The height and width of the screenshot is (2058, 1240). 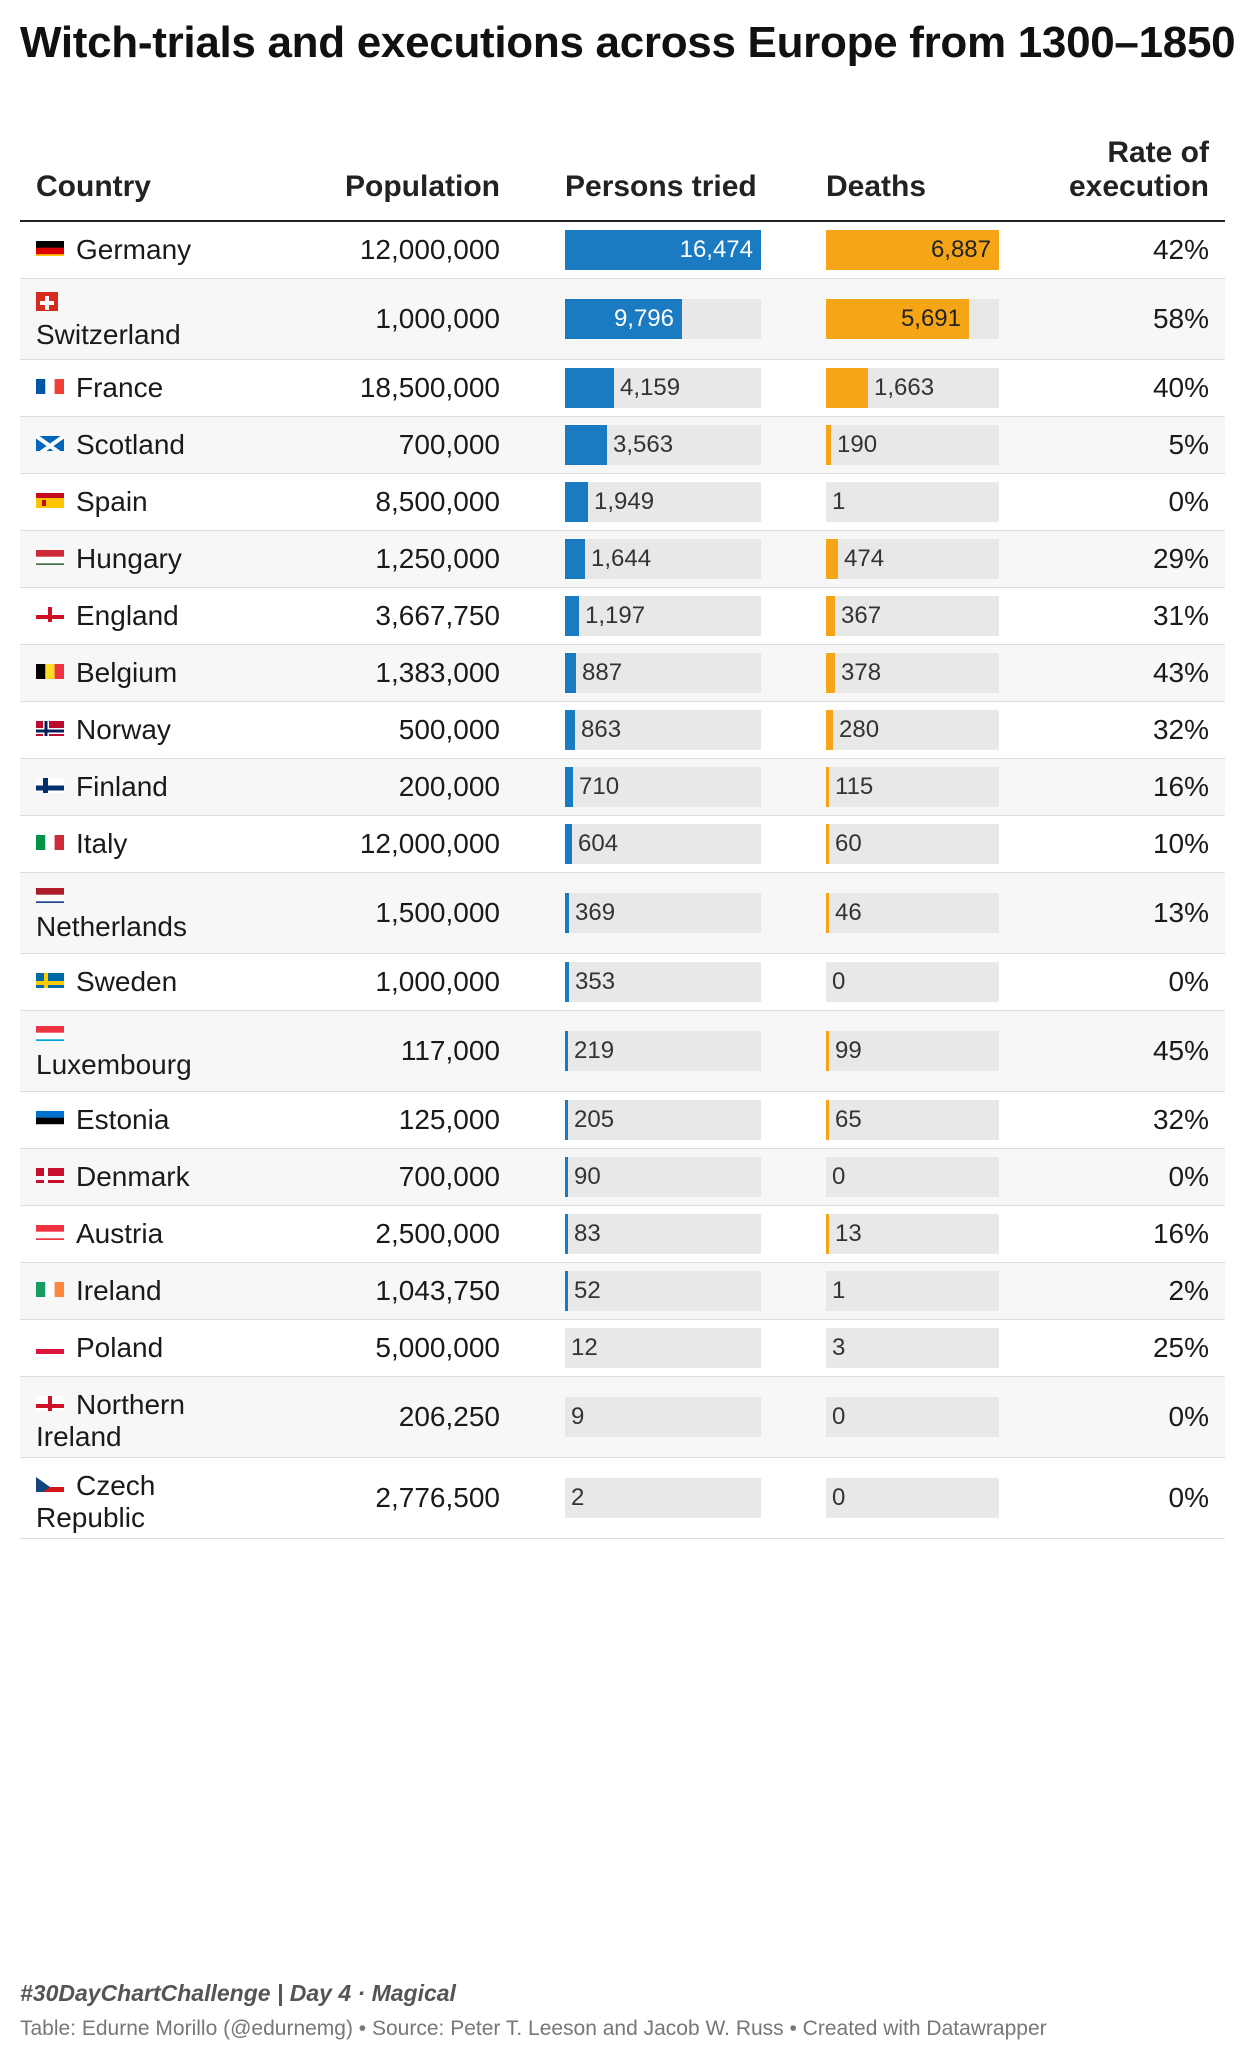 What do you see at coordinates (437, 1347) in the screenshot?
I see `population-cell: 5,000,000` at bounding box center [437, 1347].